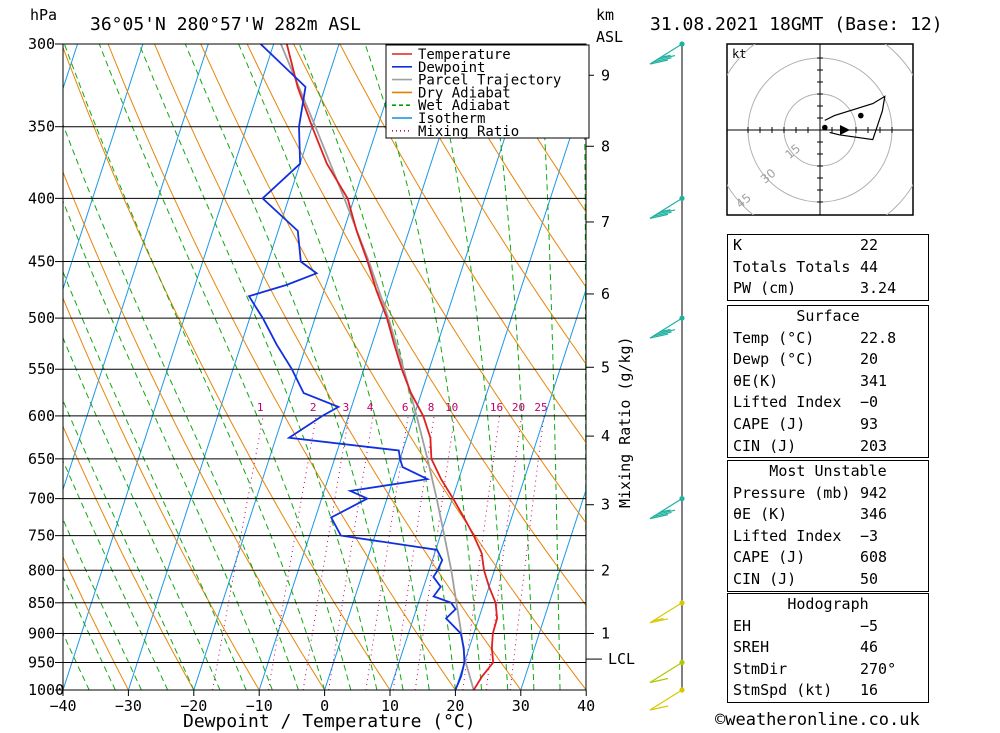 The height and width of the screenshot is (733, 1000). What do you see at coordinates (431, 407) in the screenshot?
I see `mixing-ratio-label: 8` at bounding box center [431, 407].